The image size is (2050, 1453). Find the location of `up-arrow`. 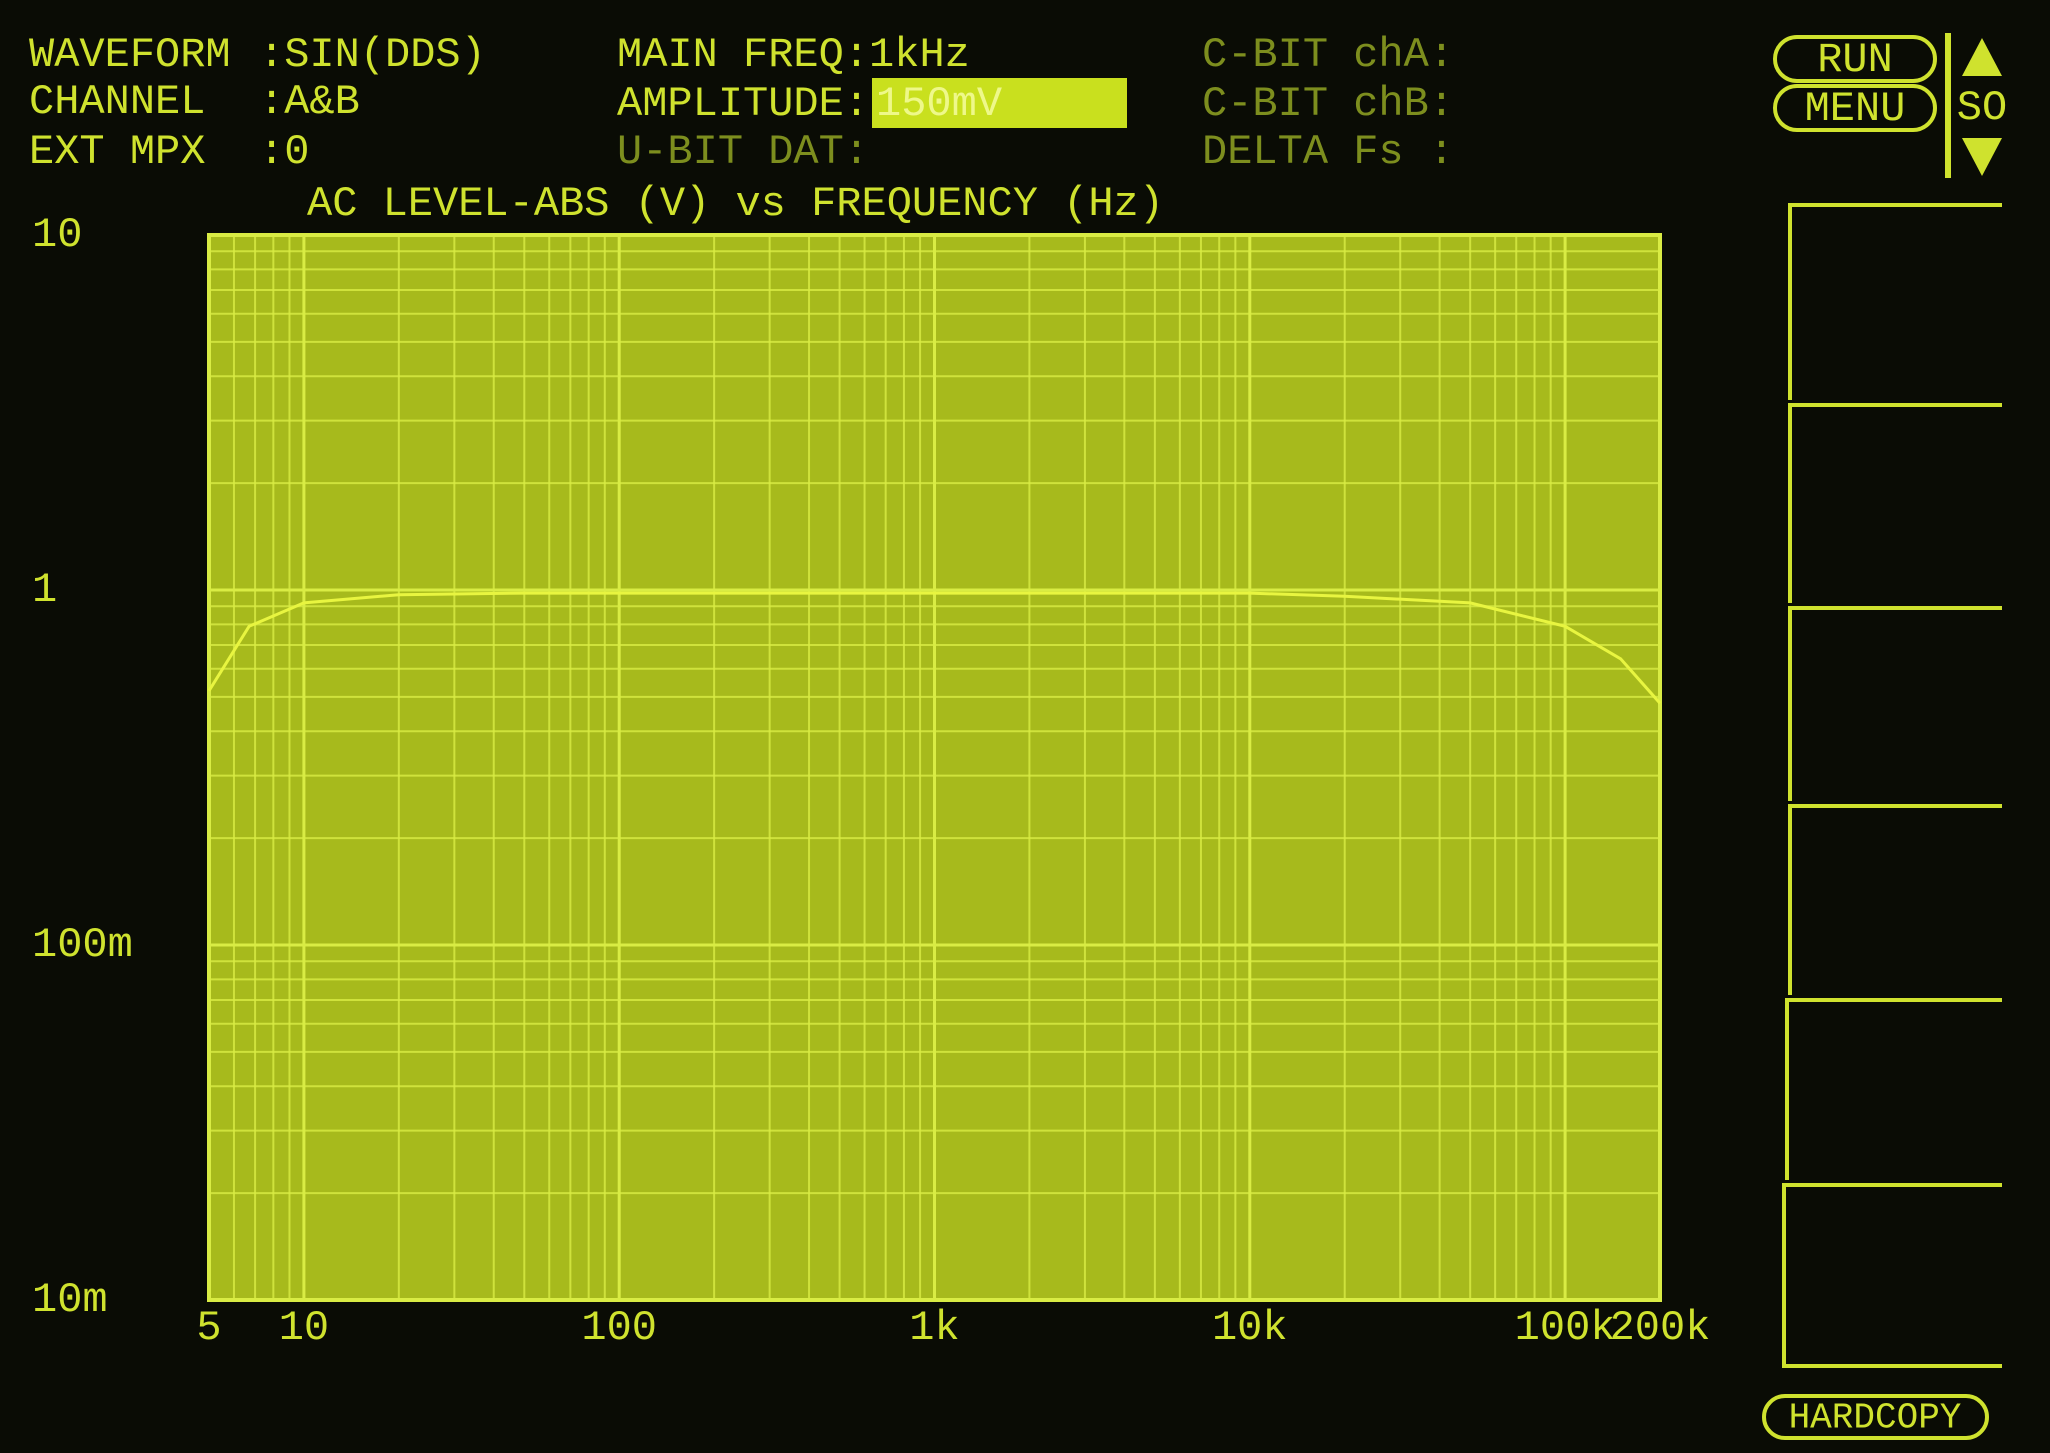

up-arrow is located at coordinates (1982, 57).